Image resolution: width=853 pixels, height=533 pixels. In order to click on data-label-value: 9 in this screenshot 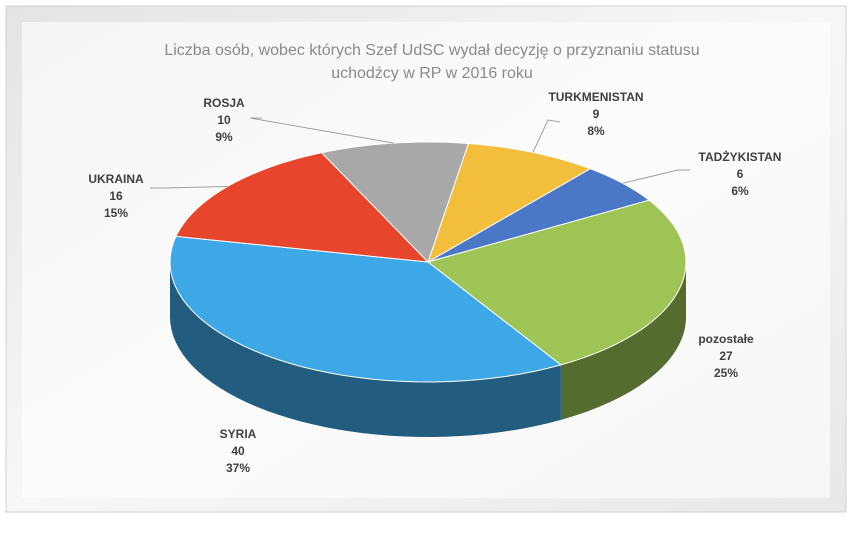, I will do `click(596, 114)`.